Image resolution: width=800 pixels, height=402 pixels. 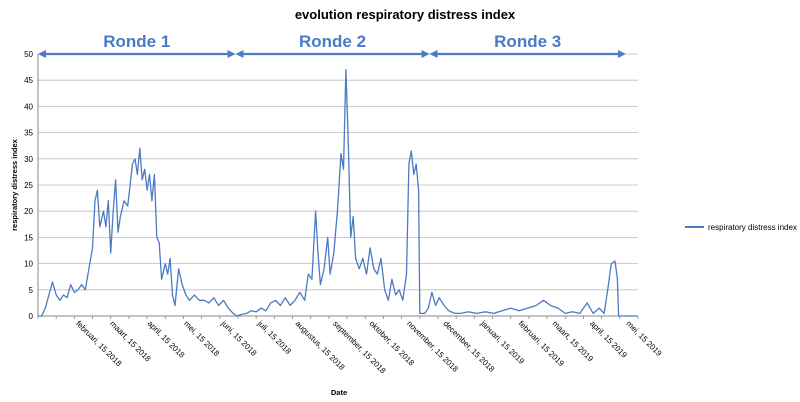 I want to click on x-axis-title: Date, so click(x=339, y=392).